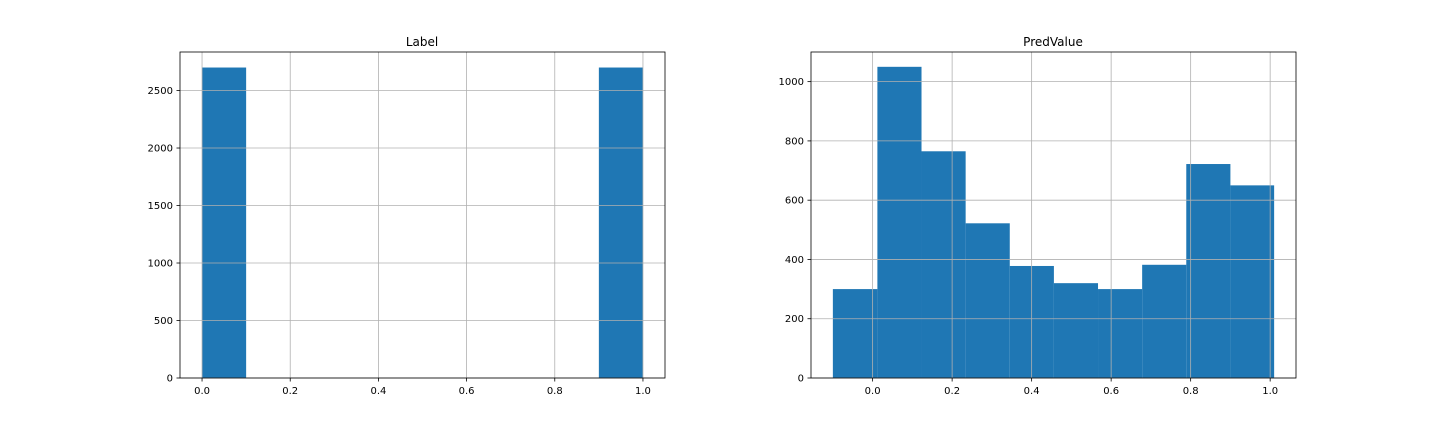  What do you see at coordinates (794, 319) in the screenshot?
I see `y-tick-label: 200` at bounding box center [794, 319].